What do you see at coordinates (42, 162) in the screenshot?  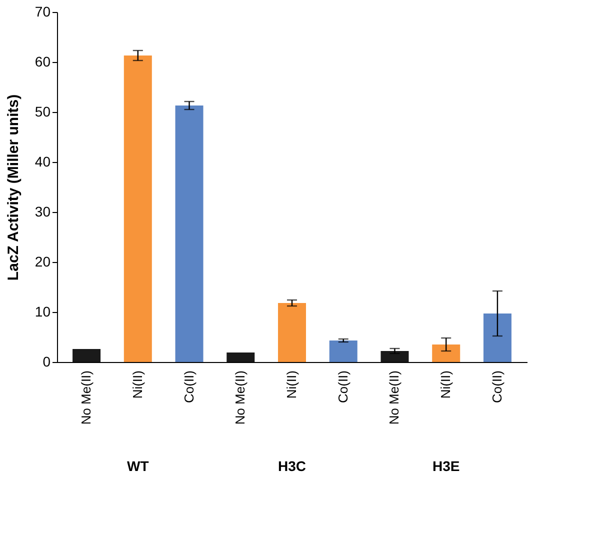 I see `y-tick-label: 40` at bounding box center [42, 162].